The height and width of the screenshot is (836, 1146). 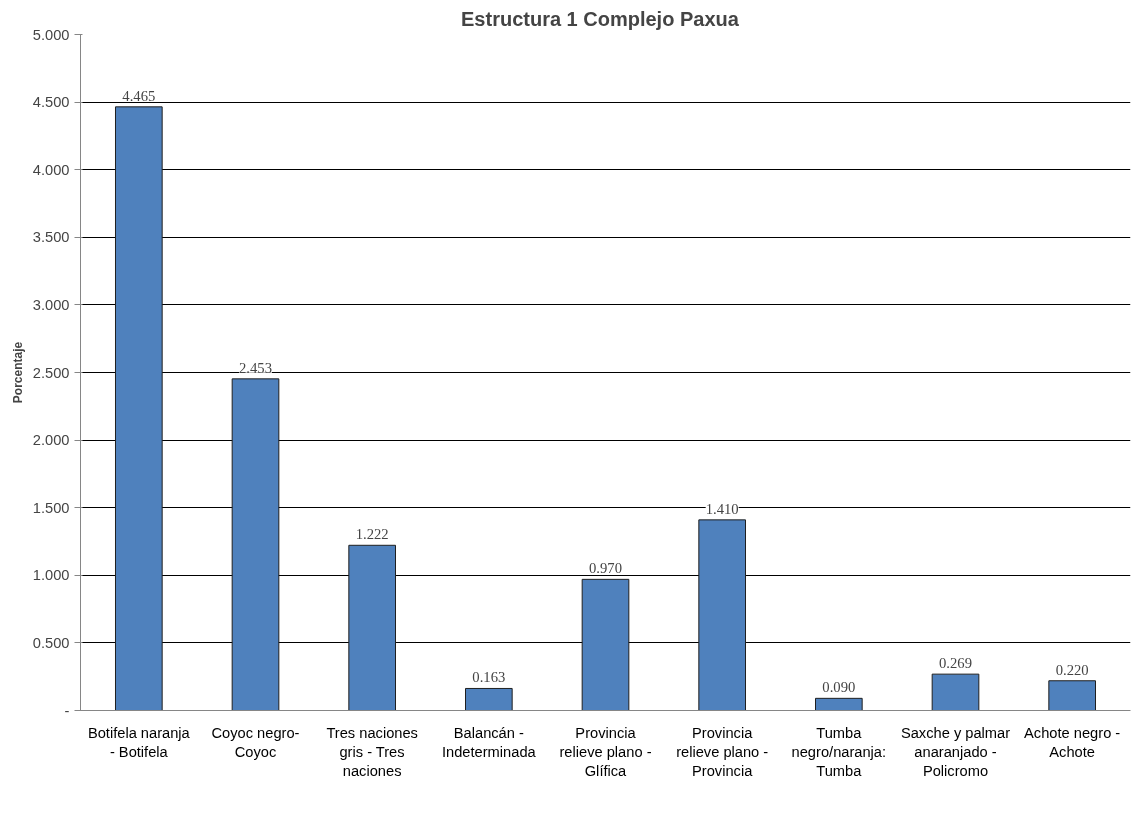 I want to click on y-tick-label: 2.000, so click(x=51, y=440).